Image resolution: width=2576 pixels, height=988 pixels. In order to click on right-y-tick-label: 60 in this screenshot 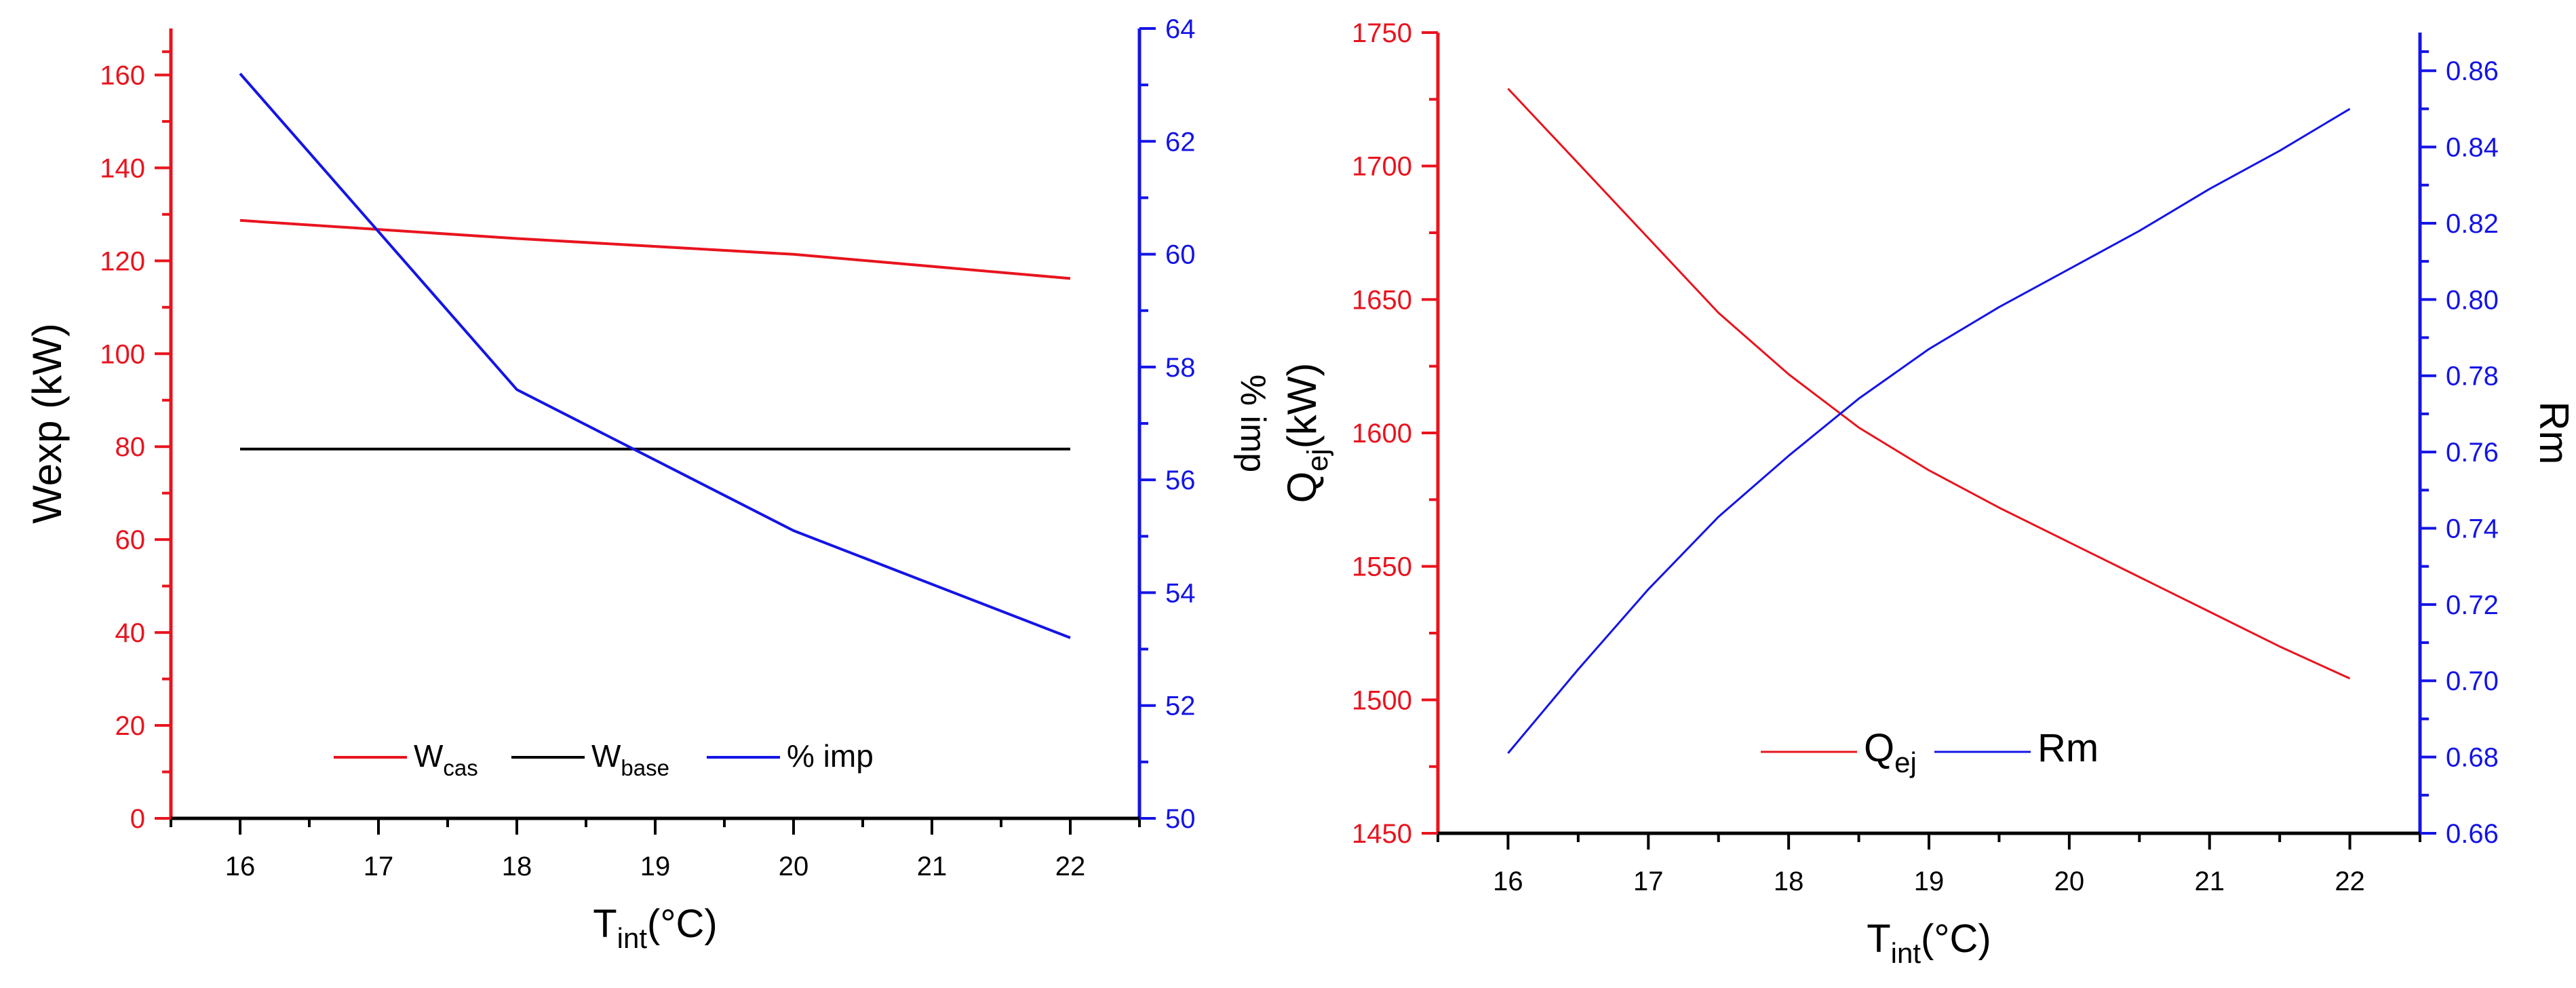, I will do `click(1180, 255)`.